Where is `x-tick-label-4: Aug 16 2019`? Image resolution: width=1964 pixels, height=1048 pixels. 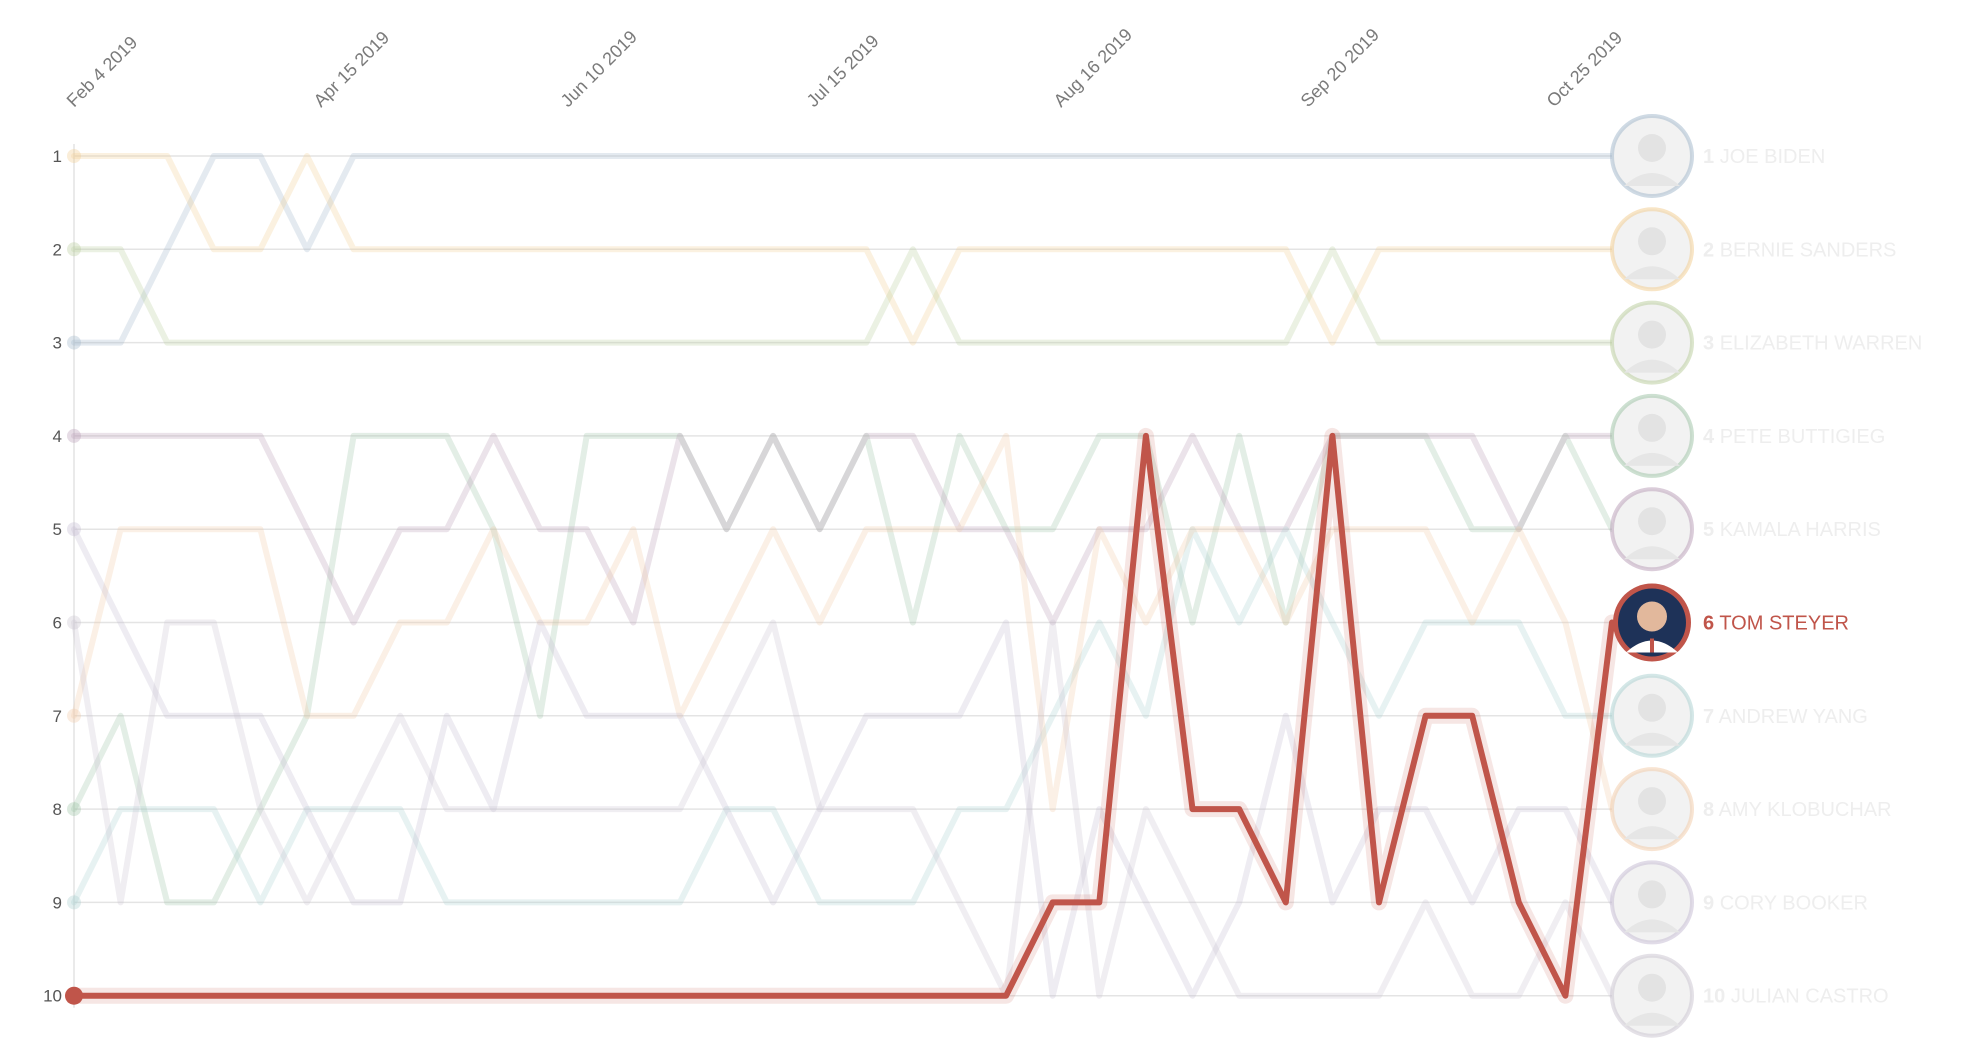 x-tick-label-4: Aug 16 2019 is located at coordinates (1093, 67).